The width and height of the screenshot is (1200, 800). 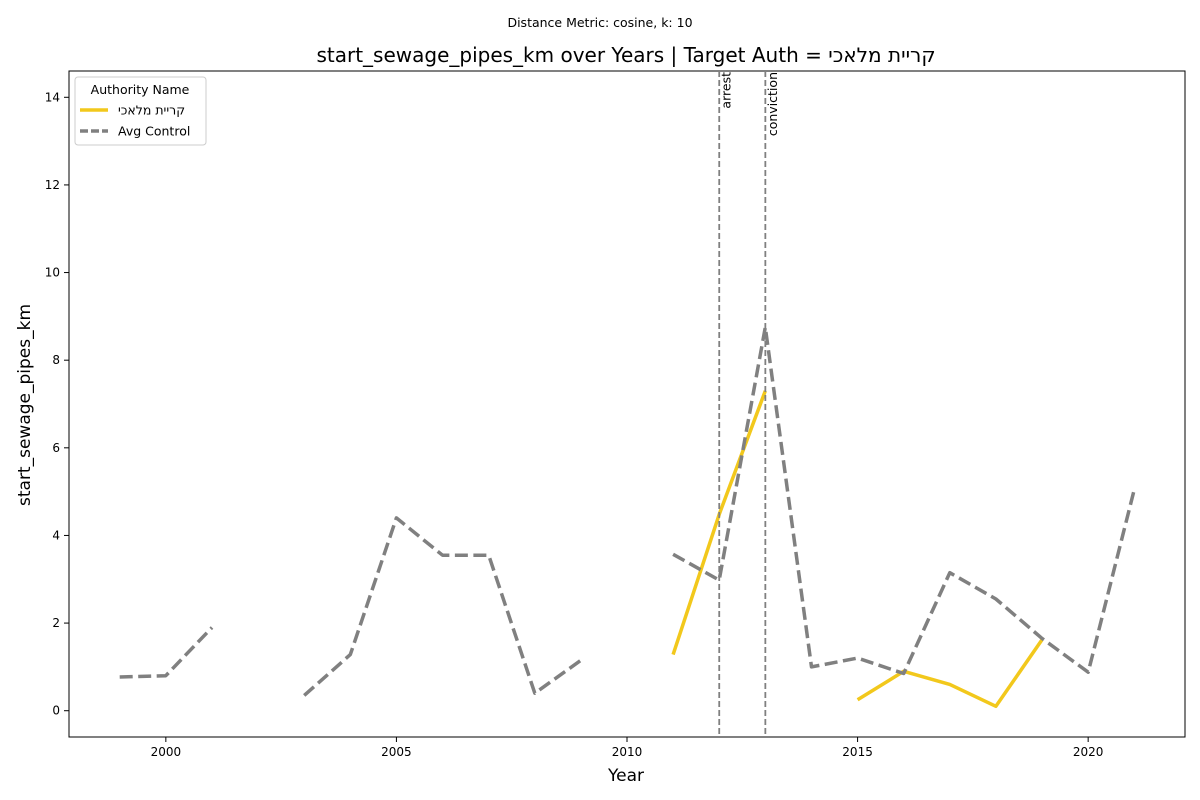 What do you see at coordinates (56, 535) in the screenshot?
I see `y-tick-label: 4` at bounding box center [56, 535].